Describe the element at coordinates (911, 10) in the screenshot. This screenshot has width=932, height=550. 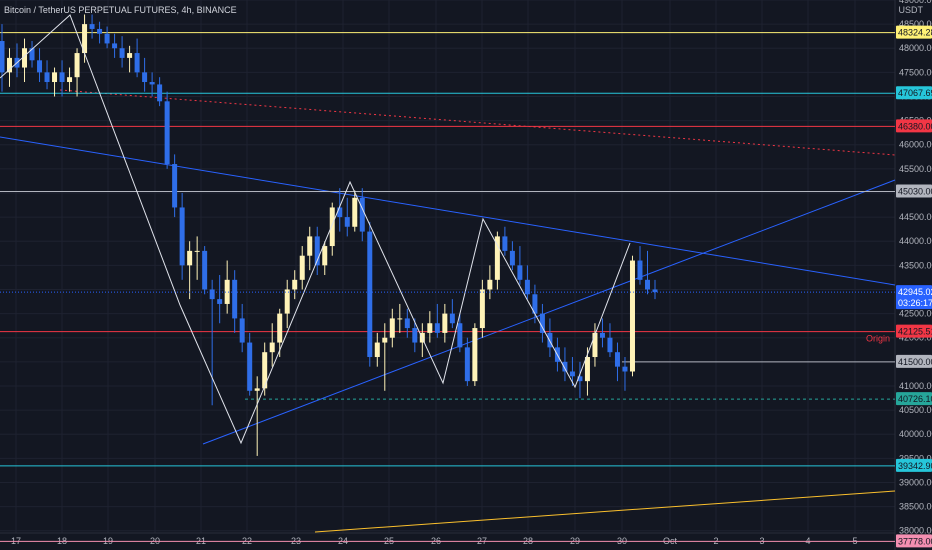
I see `currency-label: USDT` at that location.